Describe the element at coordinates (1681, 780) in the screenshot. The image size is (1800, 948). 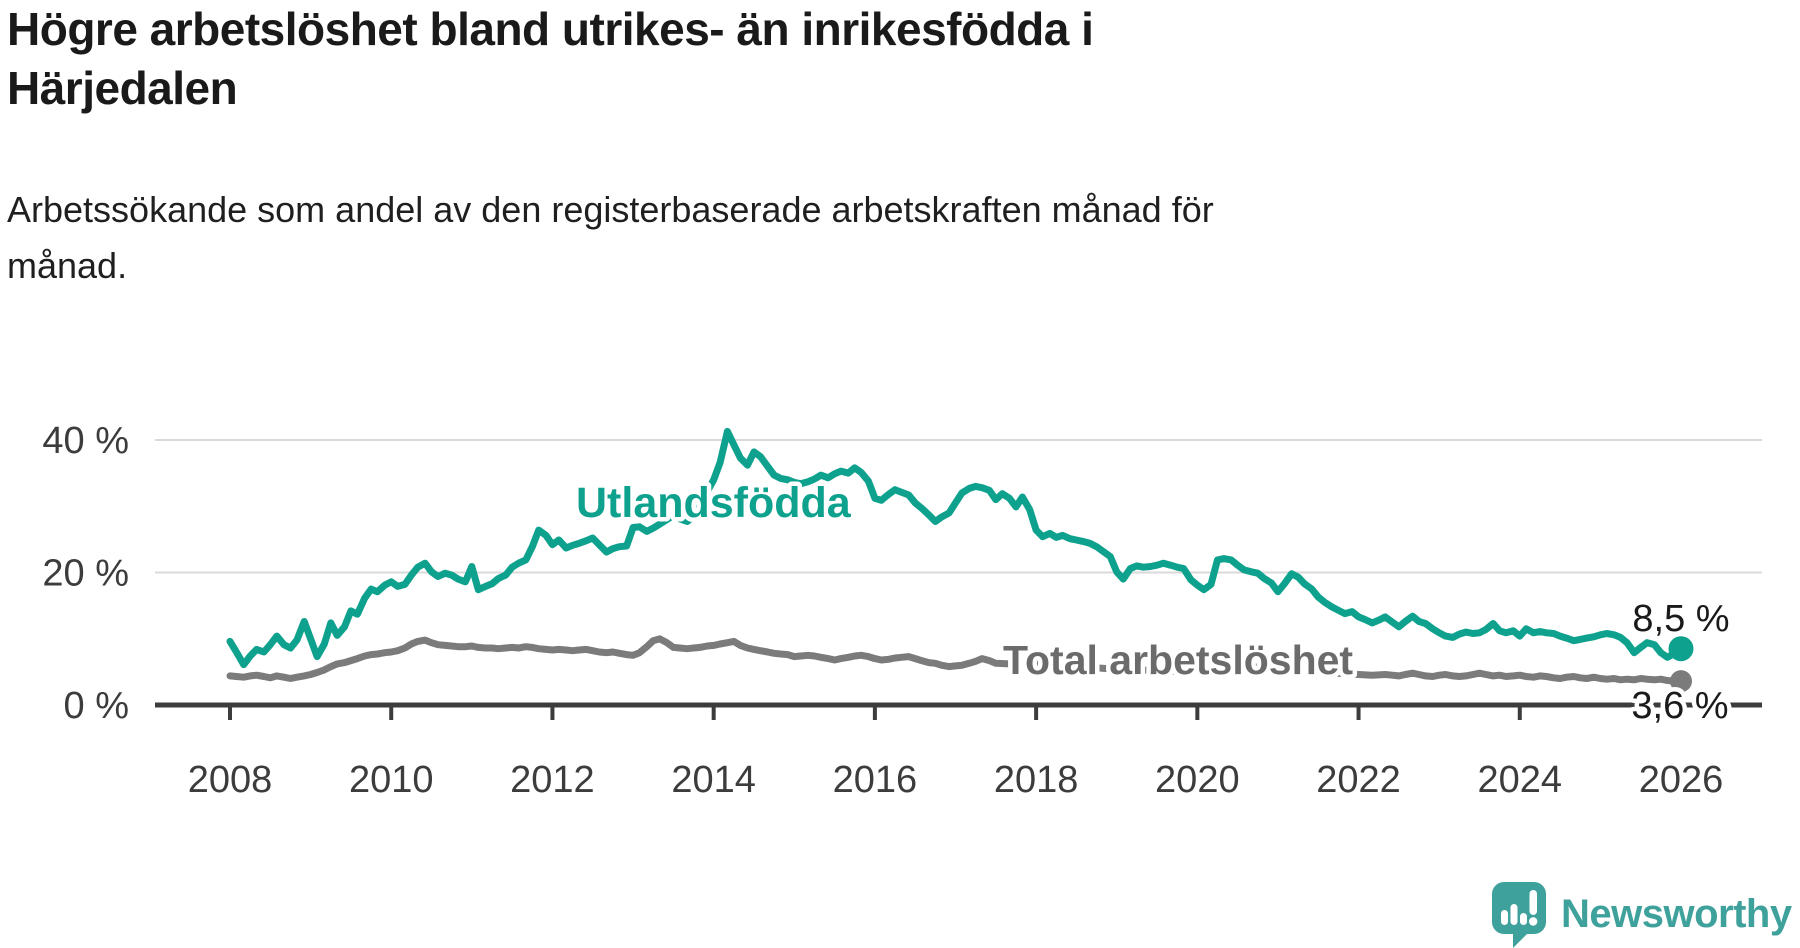
I see `x-axis-tick-label: 2026` at that location.